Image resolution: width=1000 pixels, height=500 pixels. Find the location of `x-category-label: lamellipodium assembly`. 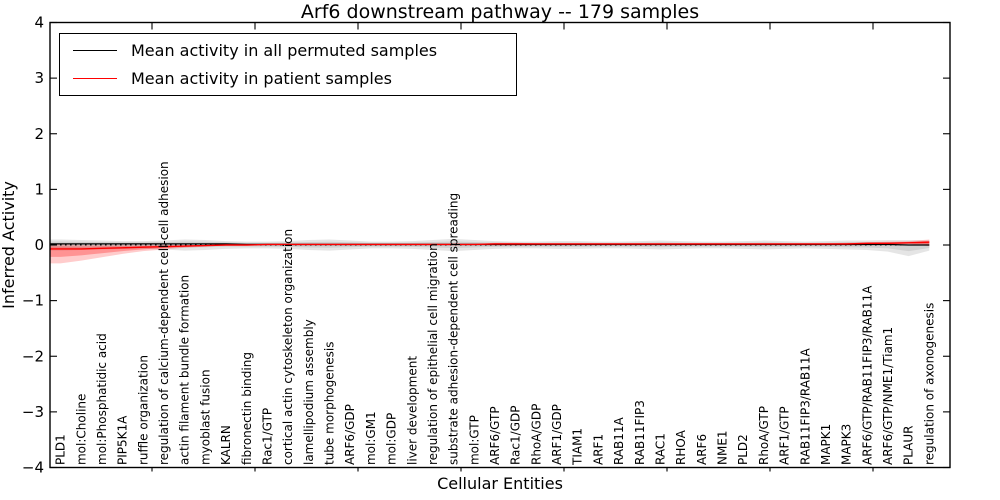

x-category-label: lamellipodium assembly is located at coordinates (309, 392).